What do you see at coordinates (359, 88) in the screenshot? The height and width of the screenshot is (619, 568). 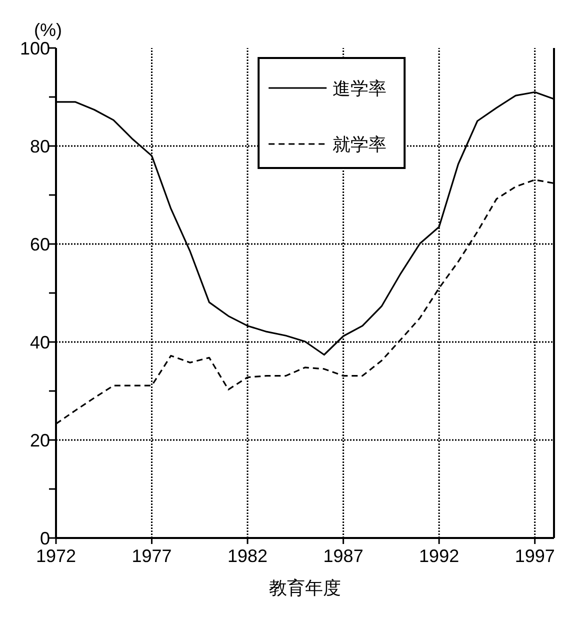 I see `legend-label: 進学率` at bounding box center [359, 88].